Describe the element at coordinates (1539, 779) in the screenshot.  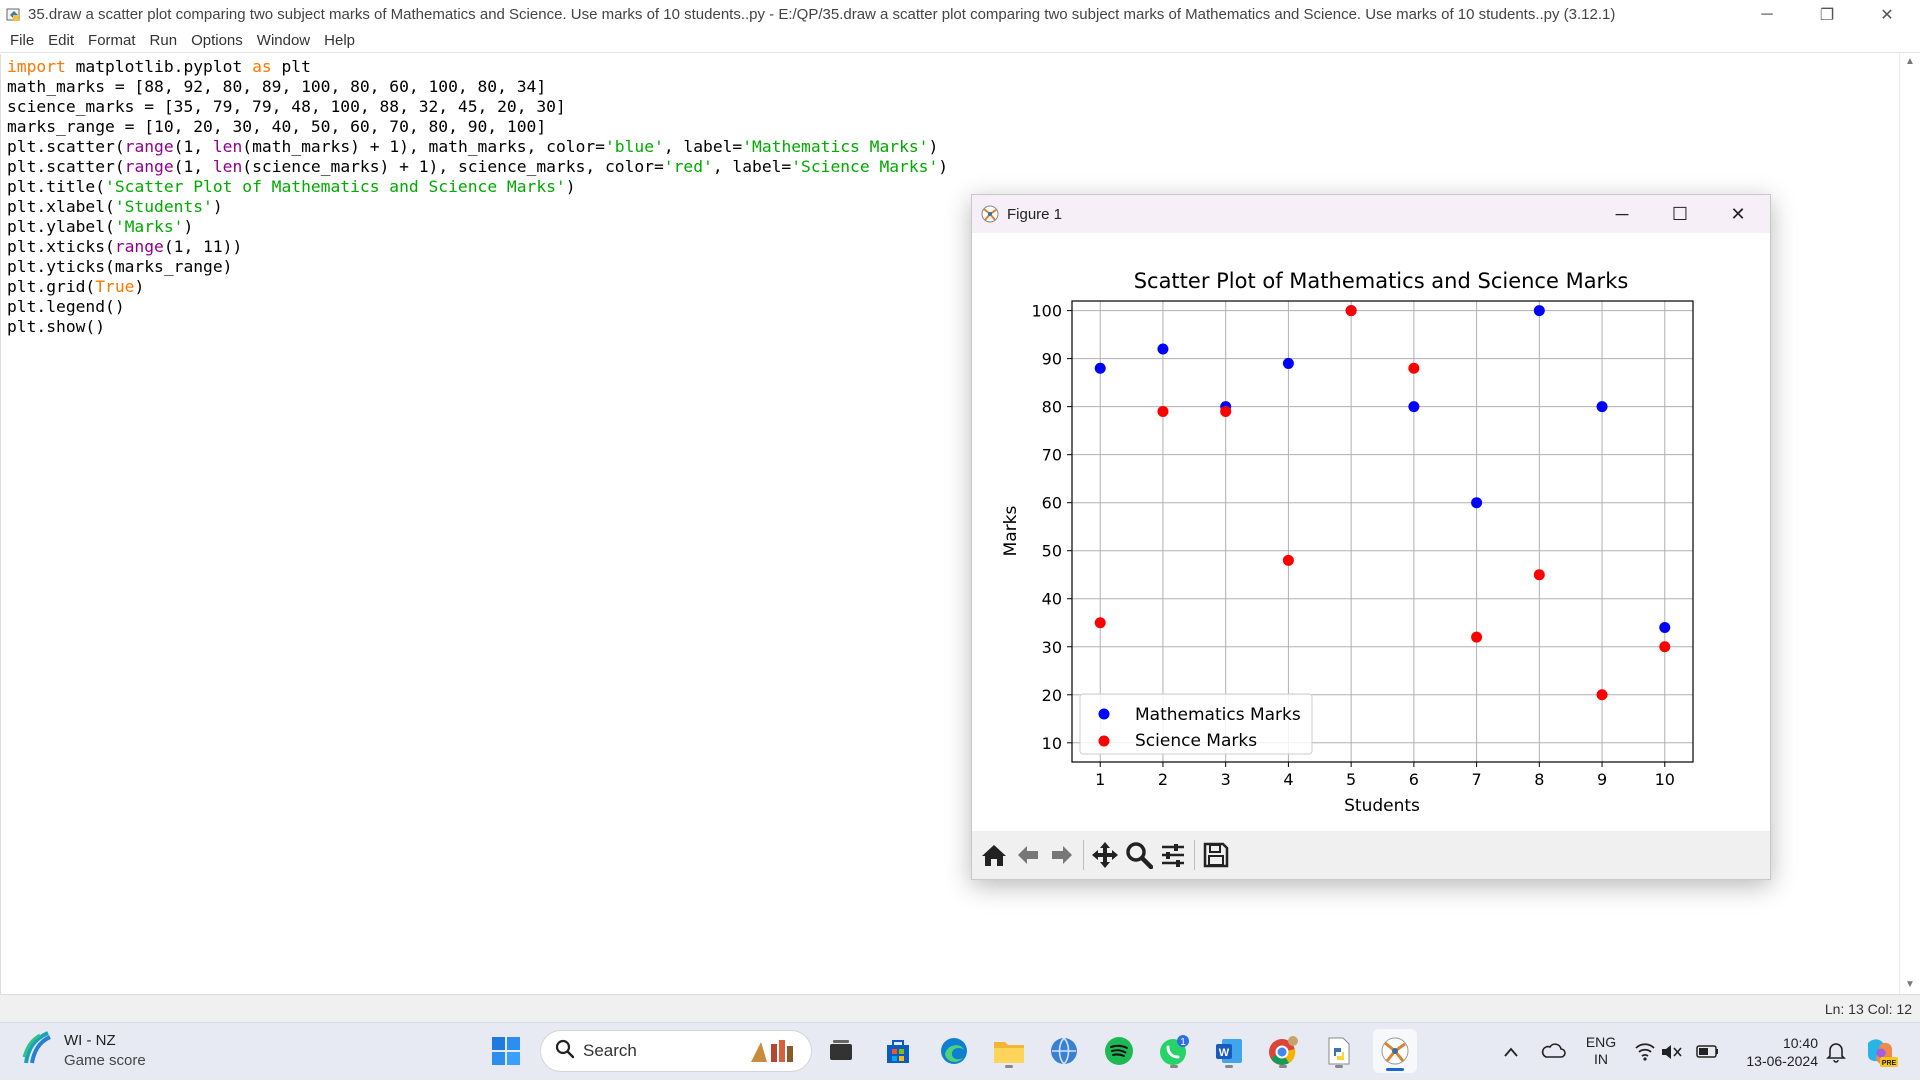
I see `x-tick-label: 8` at that location.